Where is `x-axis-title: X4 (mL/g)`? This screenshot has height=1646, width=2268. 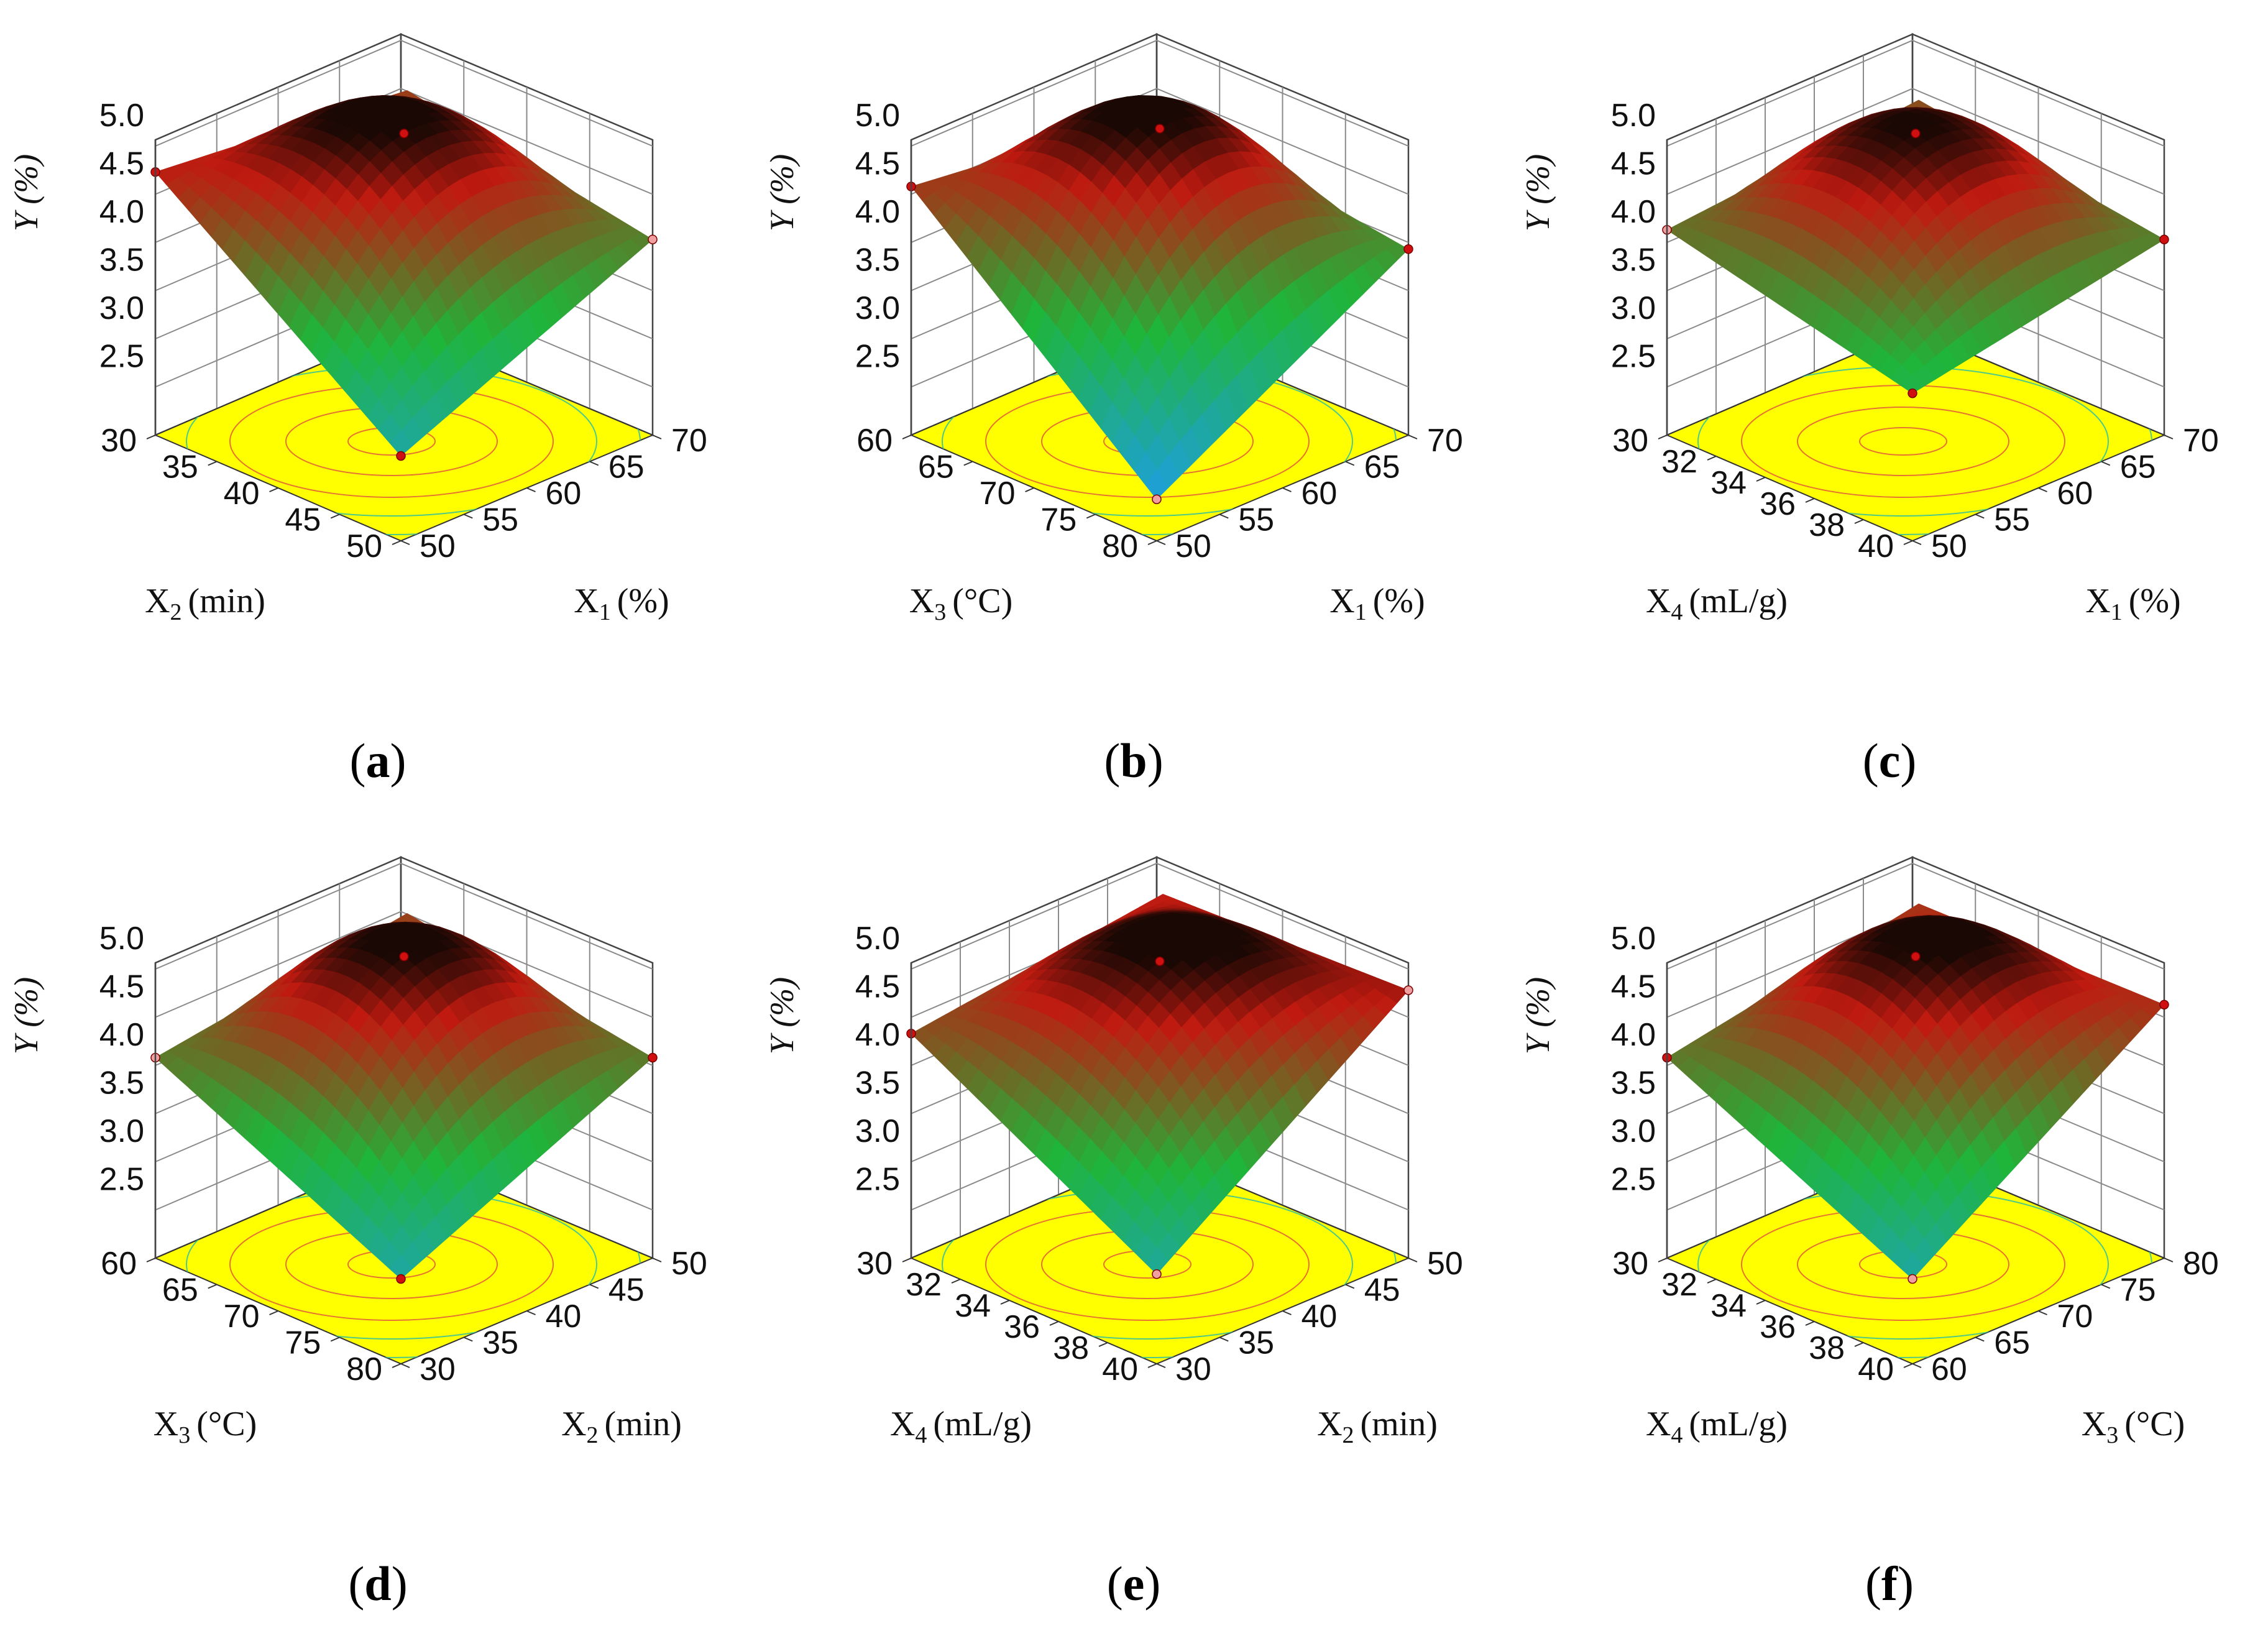 x-axis-title: X4 (mL/g) is located at coordinates (1717, 603).